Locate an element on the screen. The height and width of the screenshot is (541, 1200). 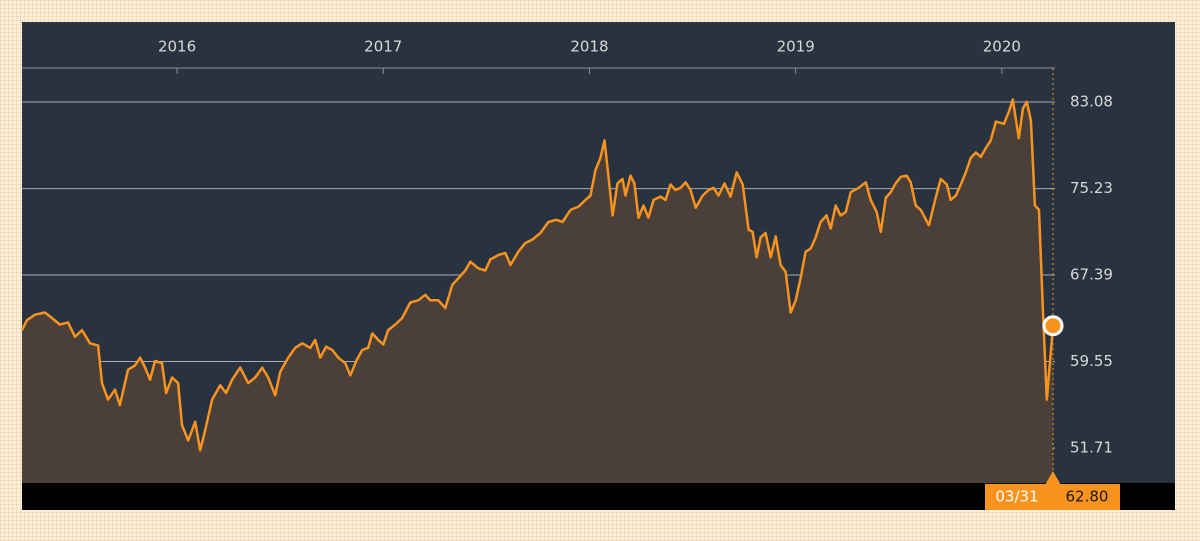
last-marker is located at coordinates (1053, 326).